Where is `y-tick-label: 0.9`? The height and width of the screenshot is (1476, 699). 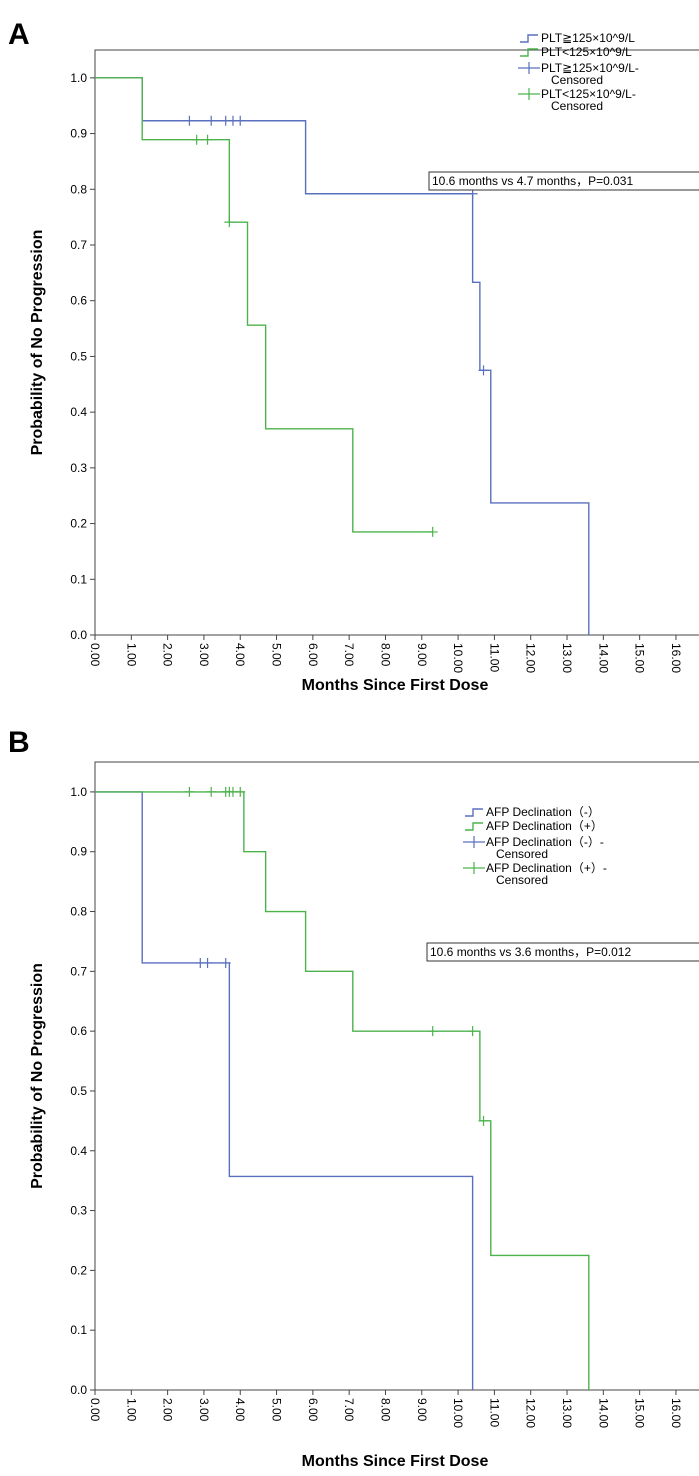
y-tick-label: 0.9 is located at coordinates (78, 852).